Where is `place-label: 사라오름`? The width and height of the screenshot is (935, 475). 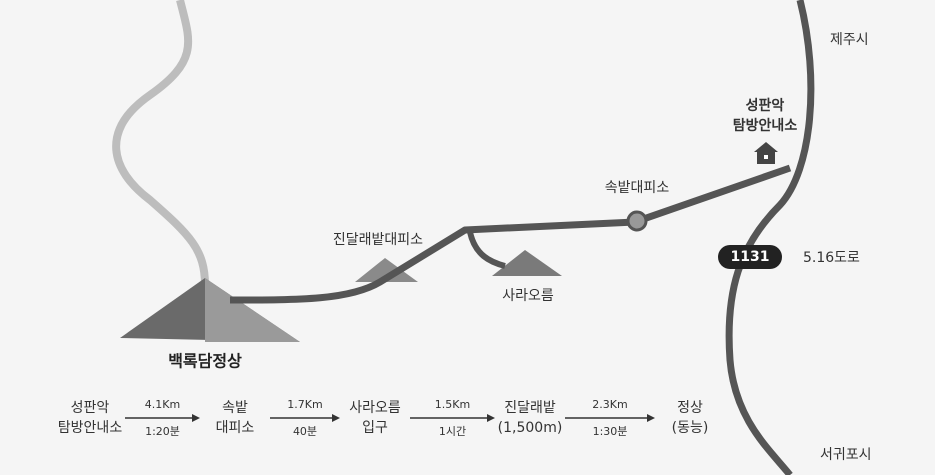
place-label: 사라오름 is located at coordinates (528, 296).